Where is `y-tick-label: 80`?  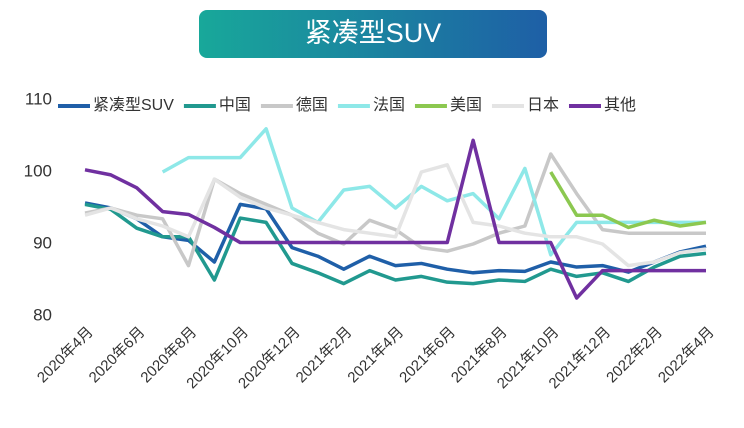
y-tick-label: 80 is located at coordinates (42, 314).